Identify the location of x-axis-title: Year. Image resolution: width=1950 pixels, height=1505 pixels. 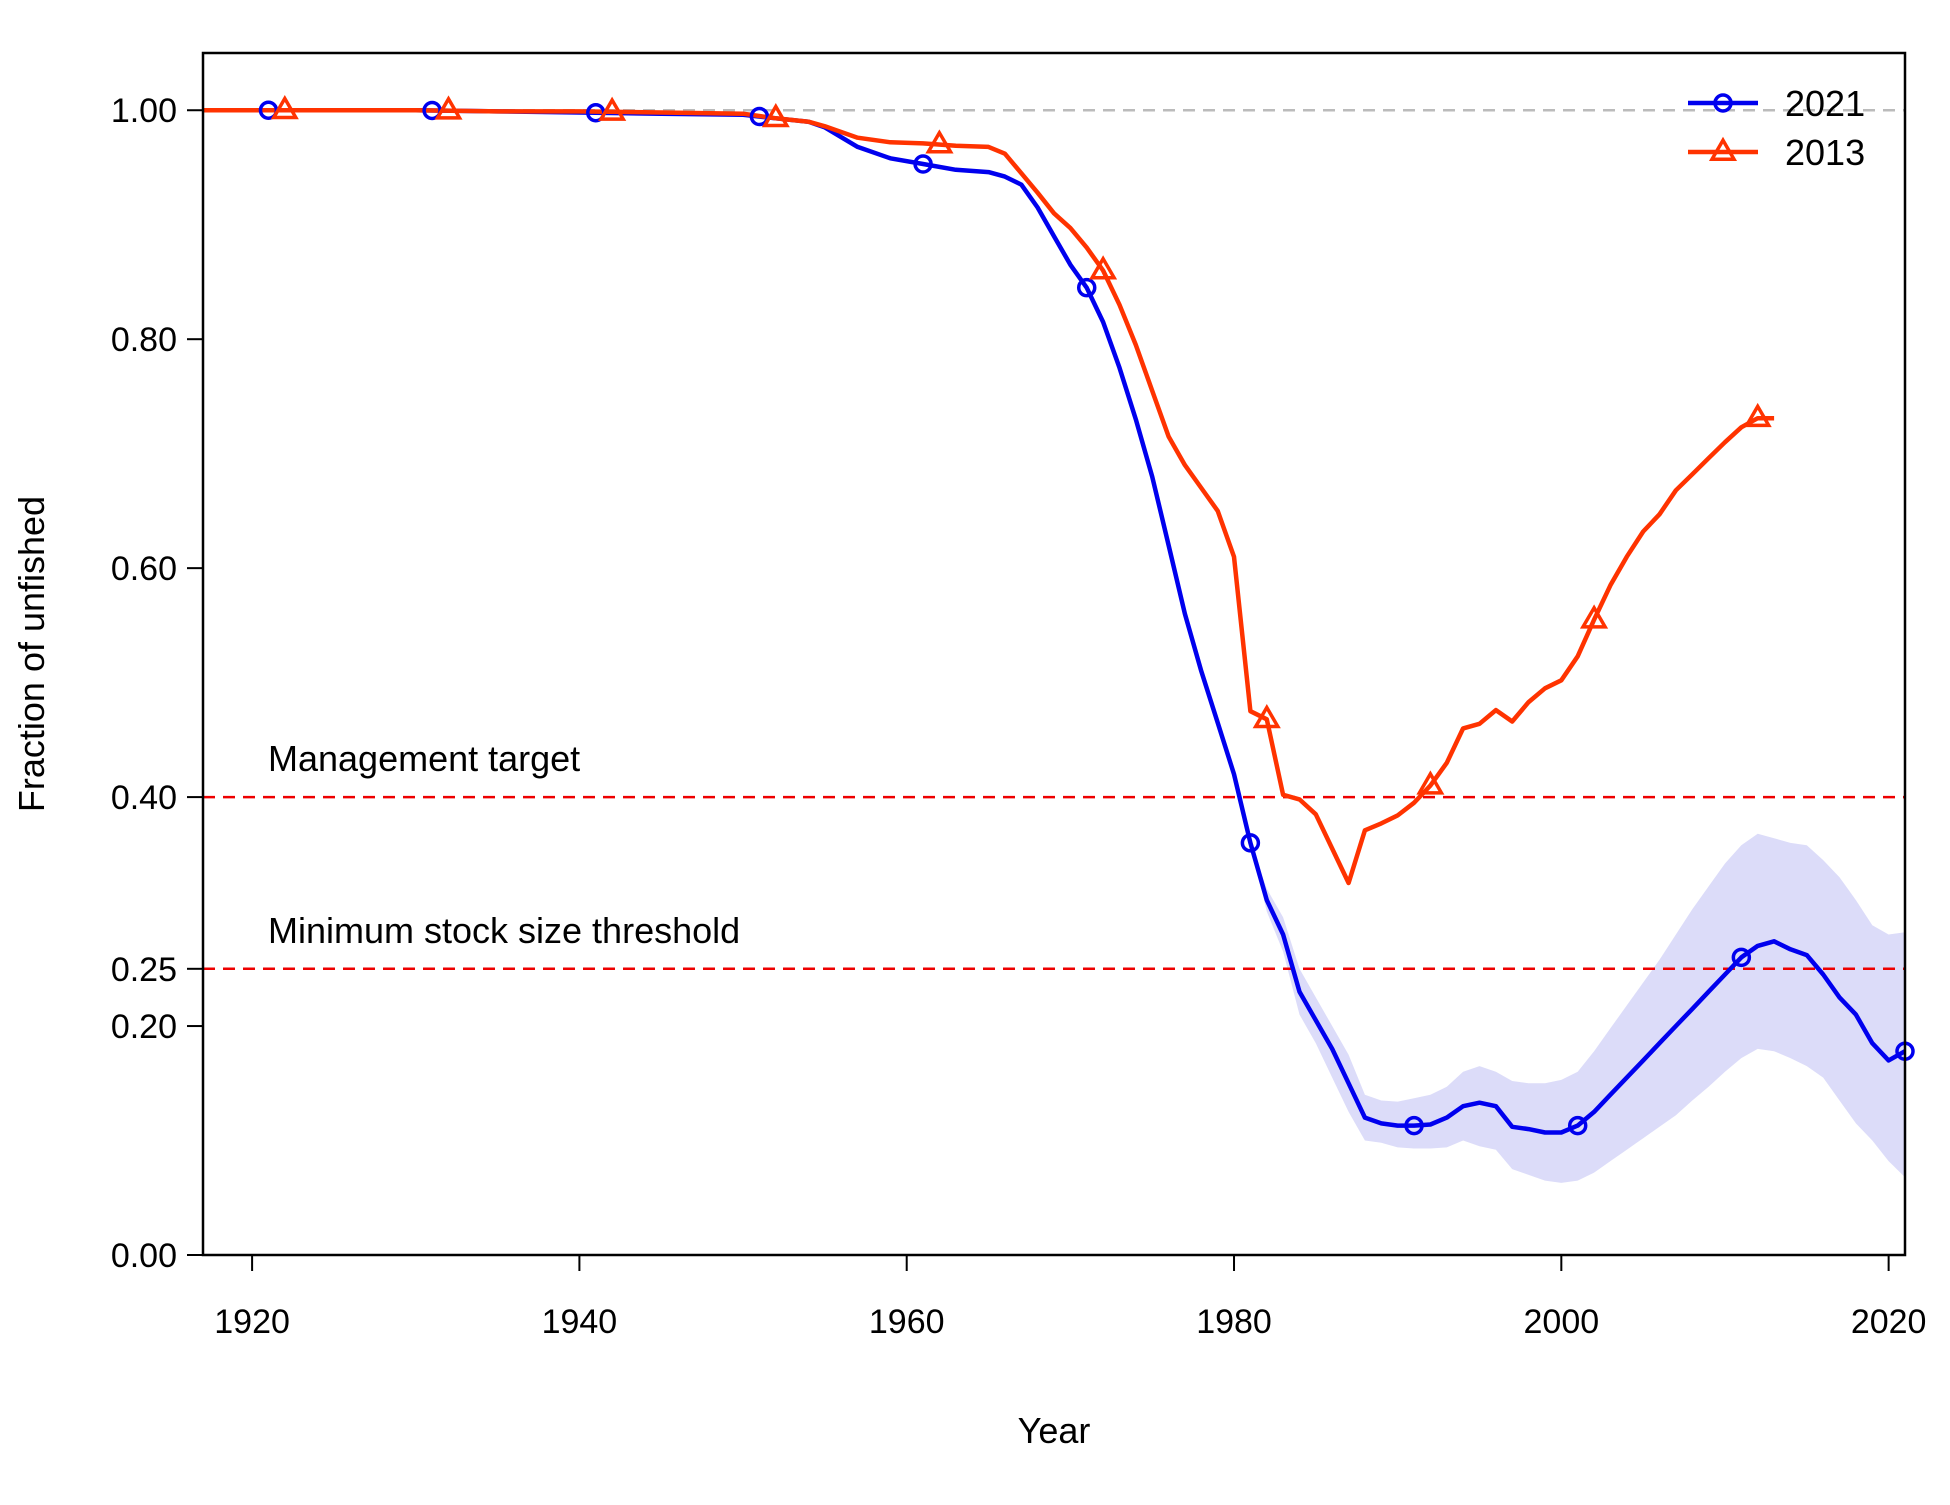
(1054, 1430).